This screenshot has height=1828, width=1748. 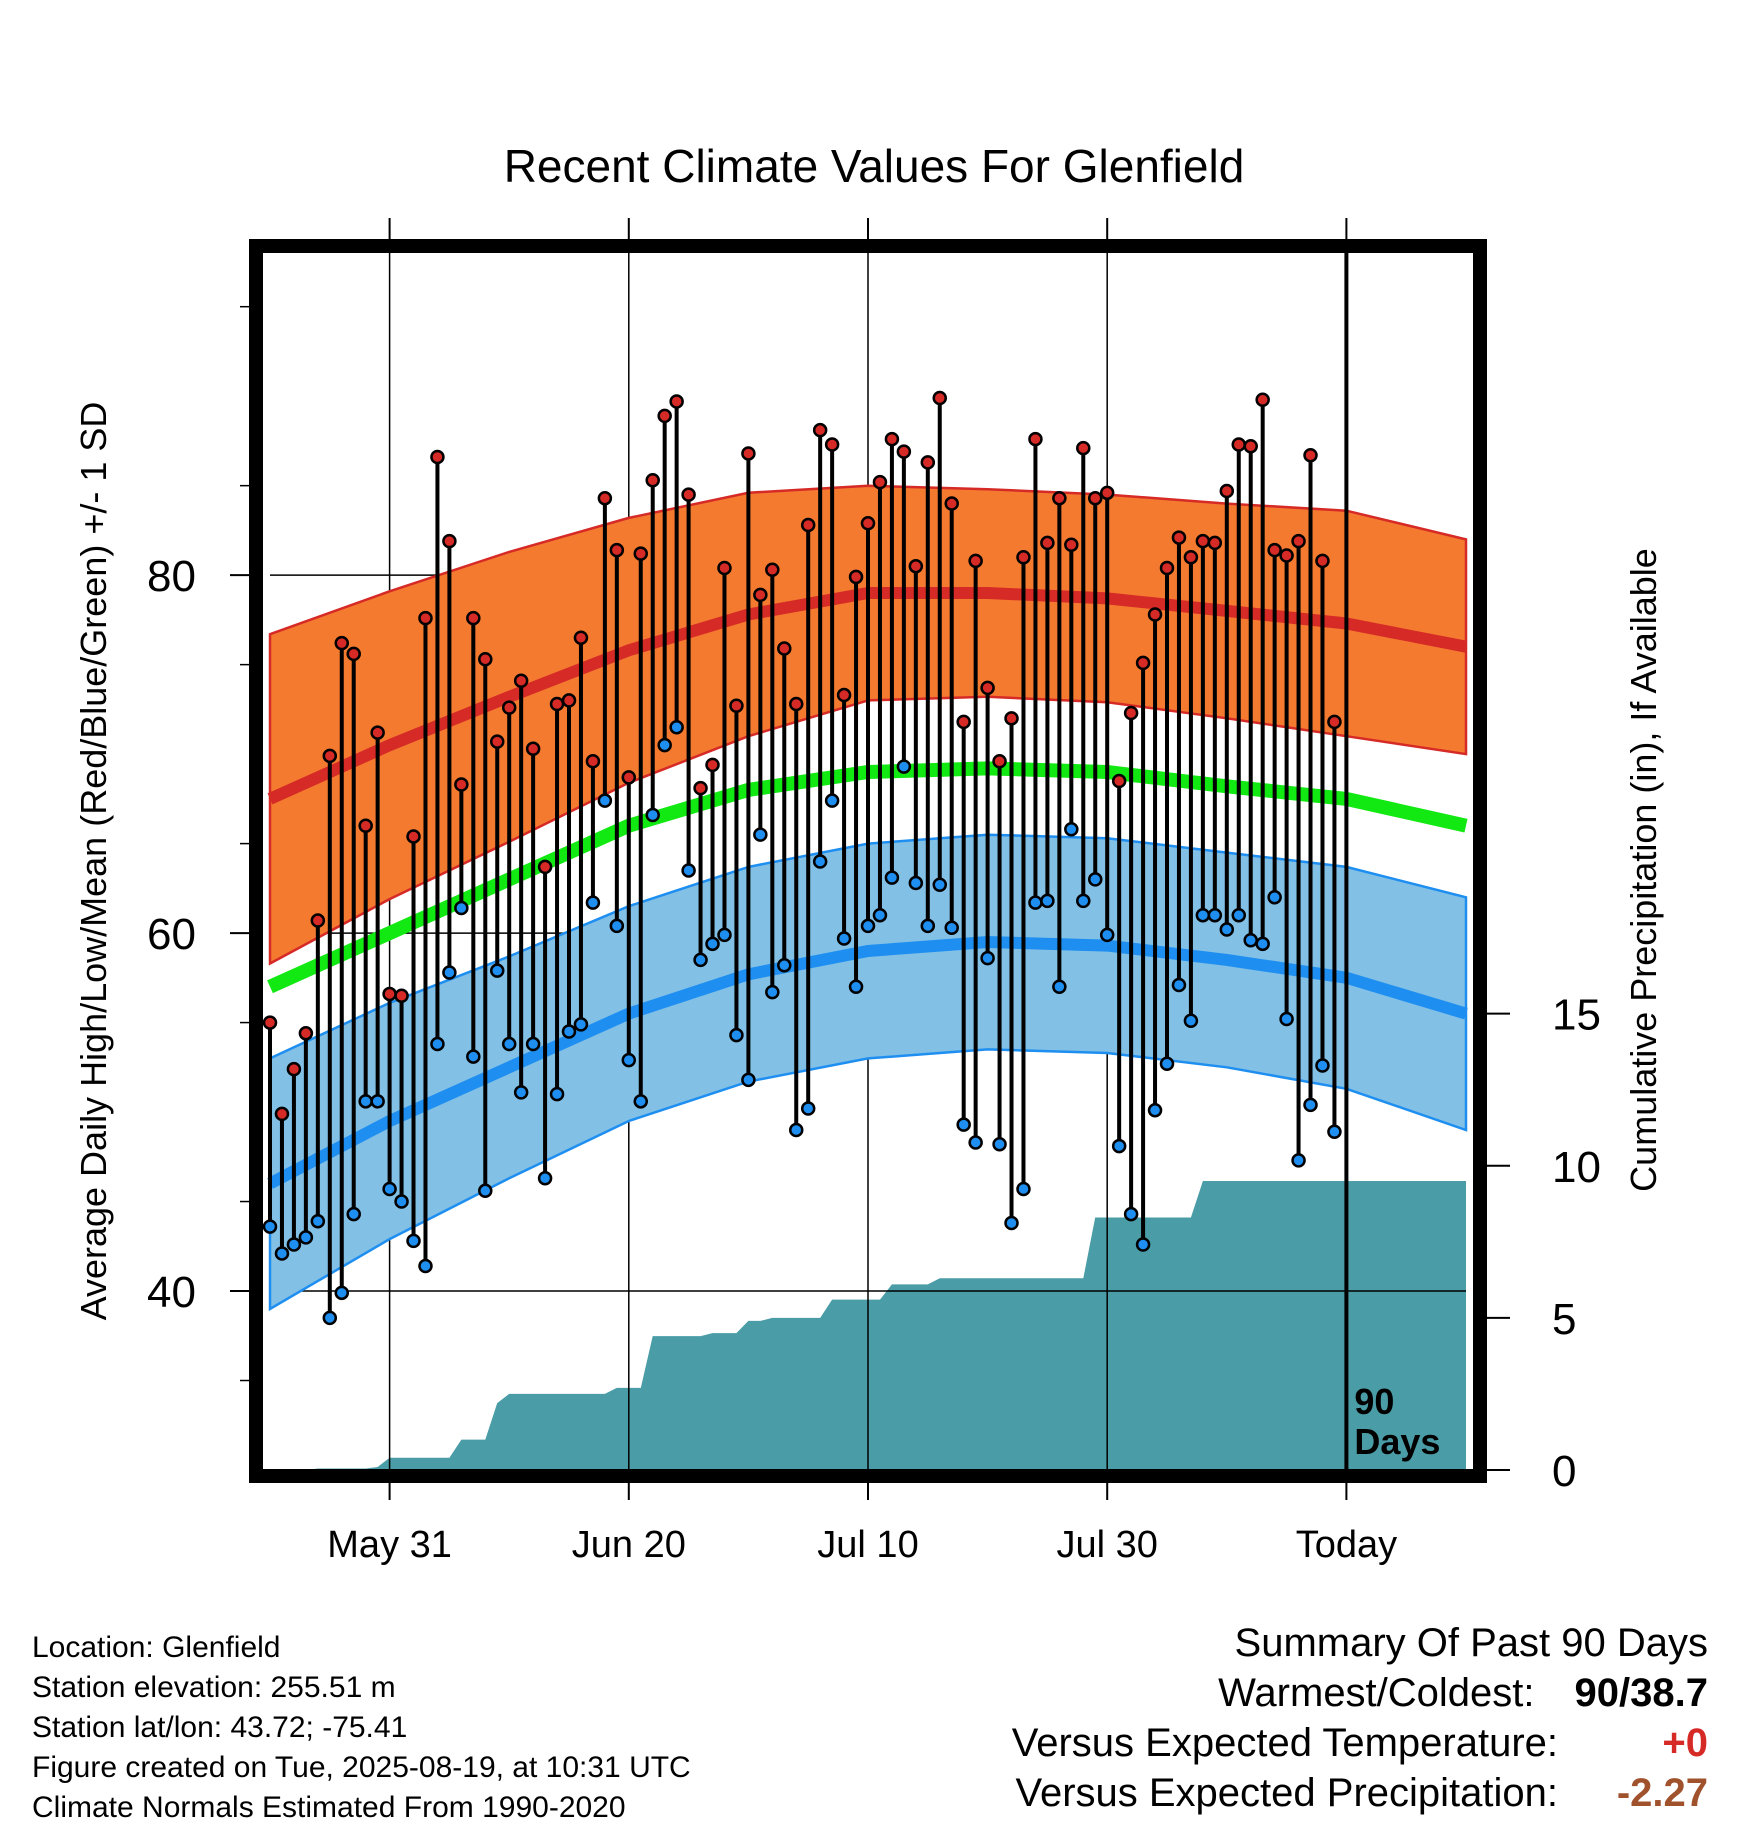 What do you see at coordinates (867, 1062) in the screenshot?
I see `low-normal-line` at bounding box center [867, 1062].